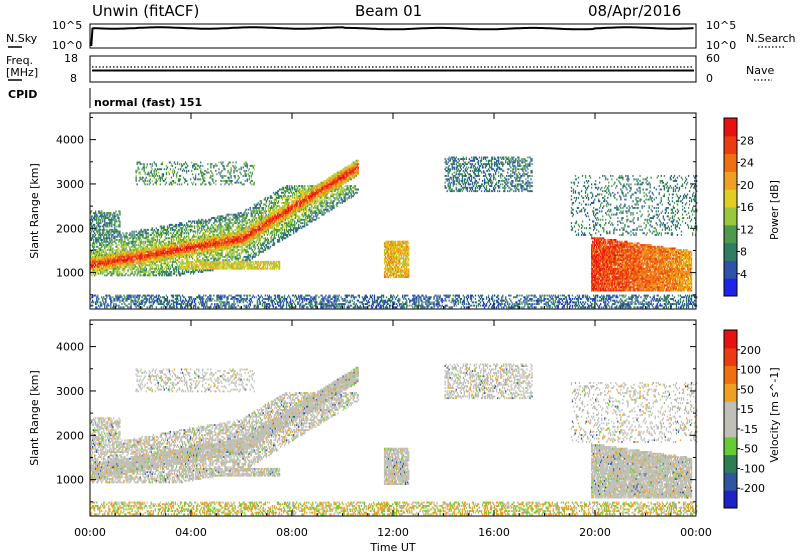  I want to click on nave-tick-bottom: 0, so click(709, 78).